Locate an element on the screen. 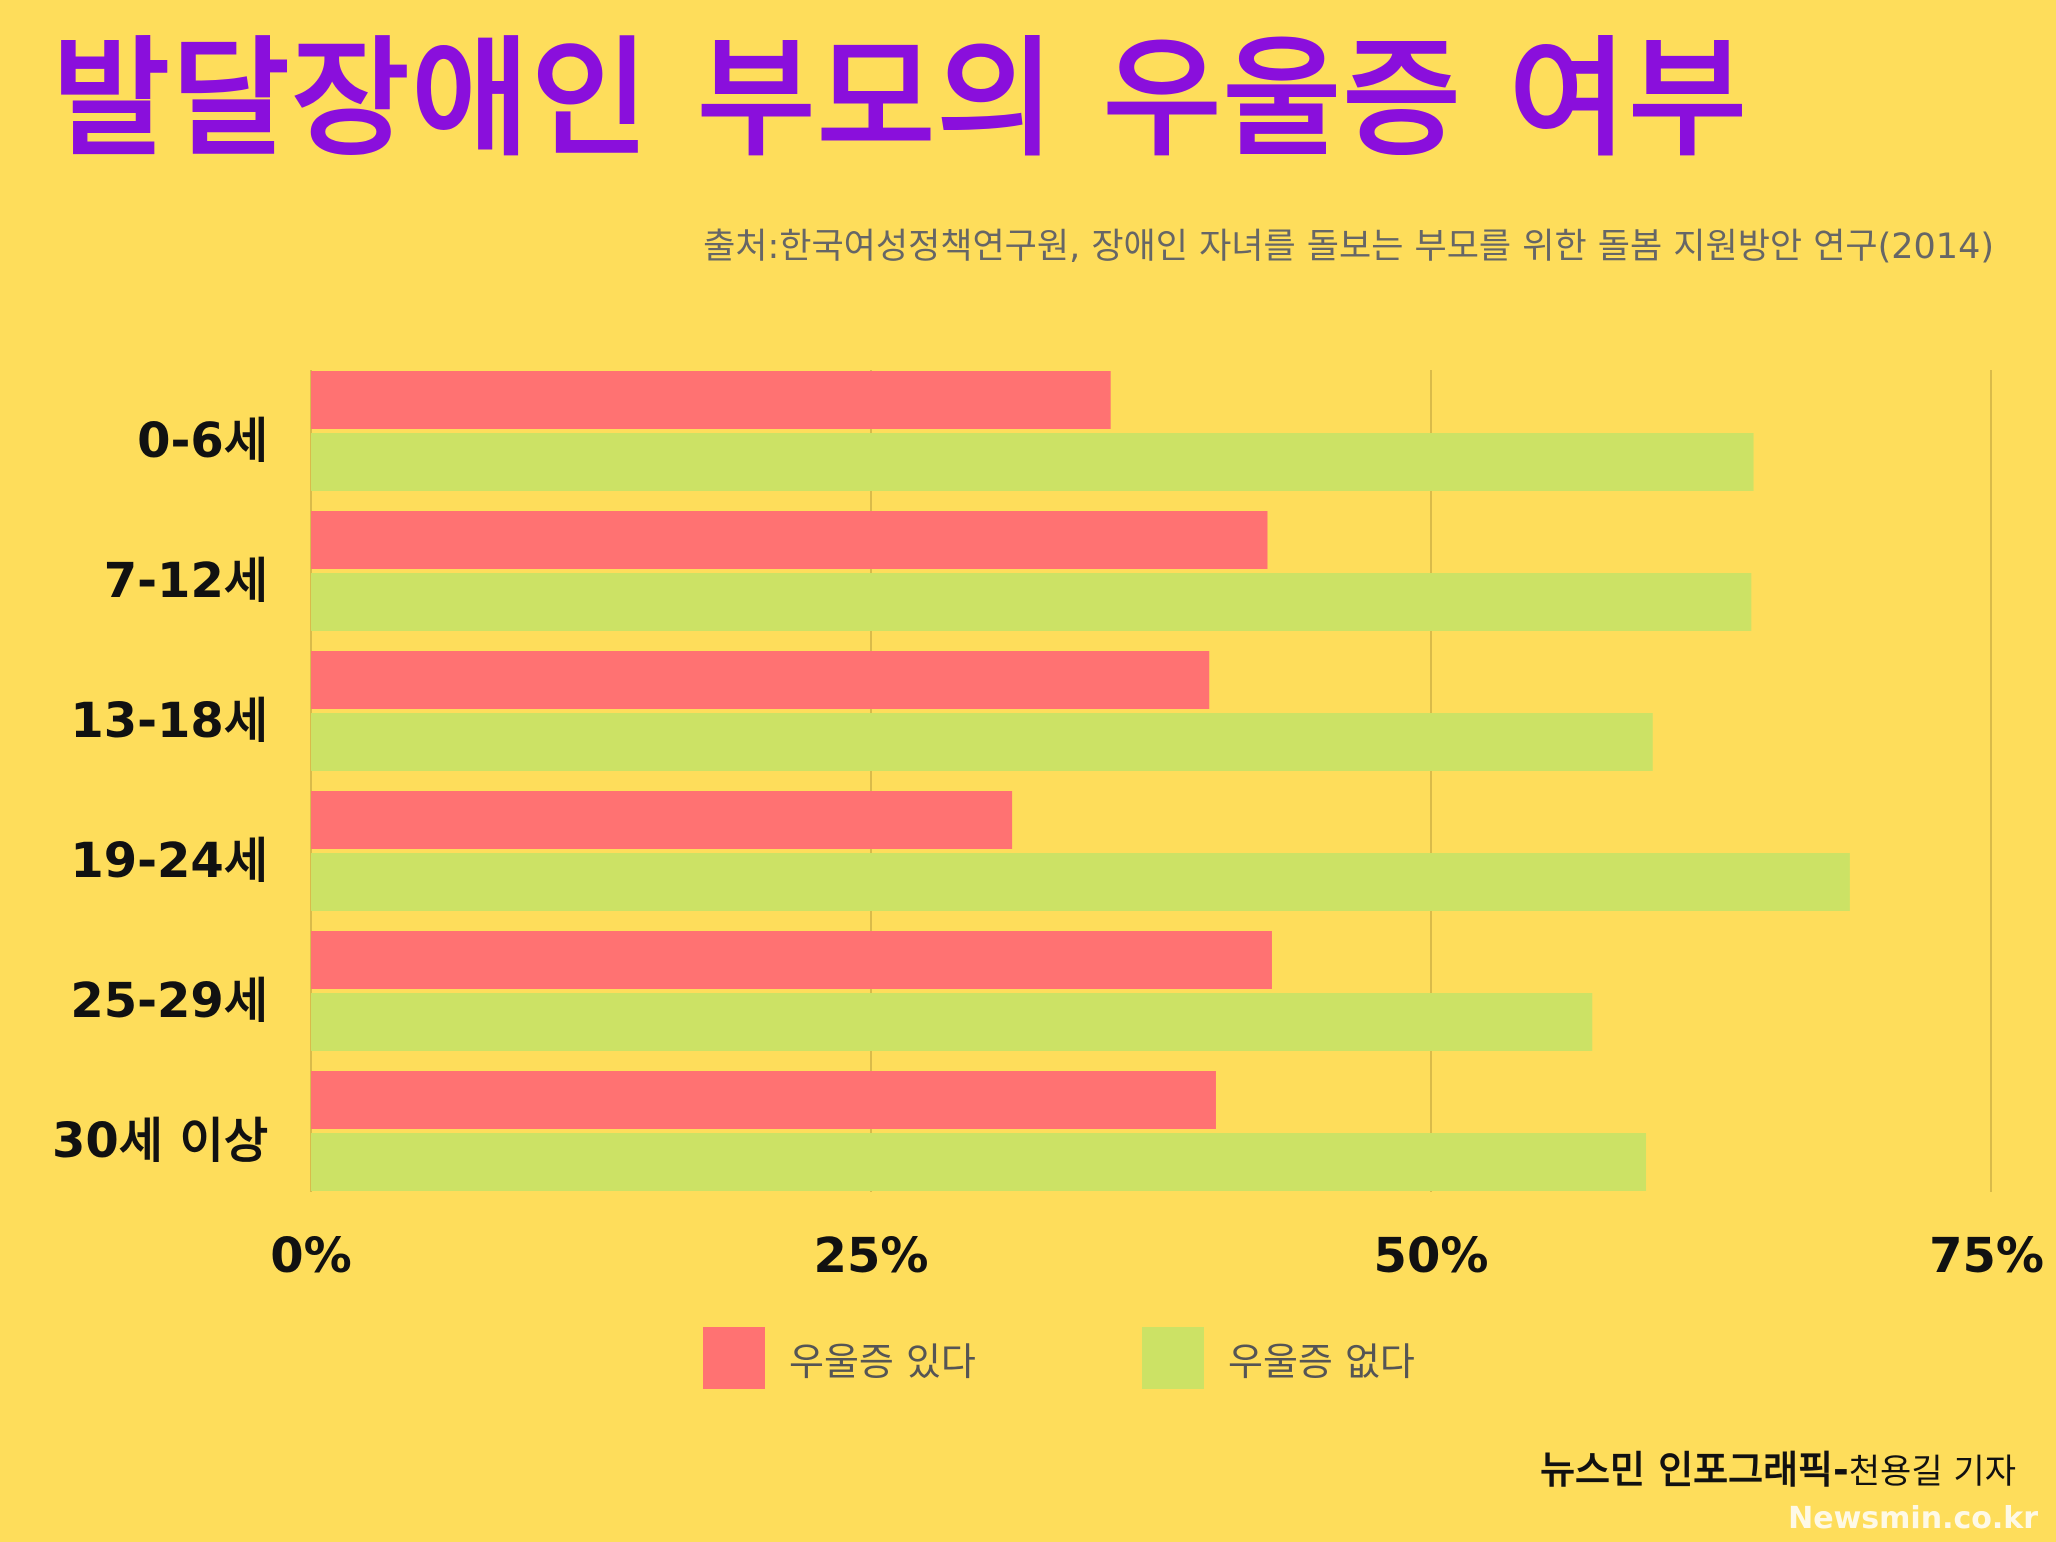 This screenshot has height=1542, width=2056. legend-item-yes: 우울증 있다 is located at coordinates (839, 1358).